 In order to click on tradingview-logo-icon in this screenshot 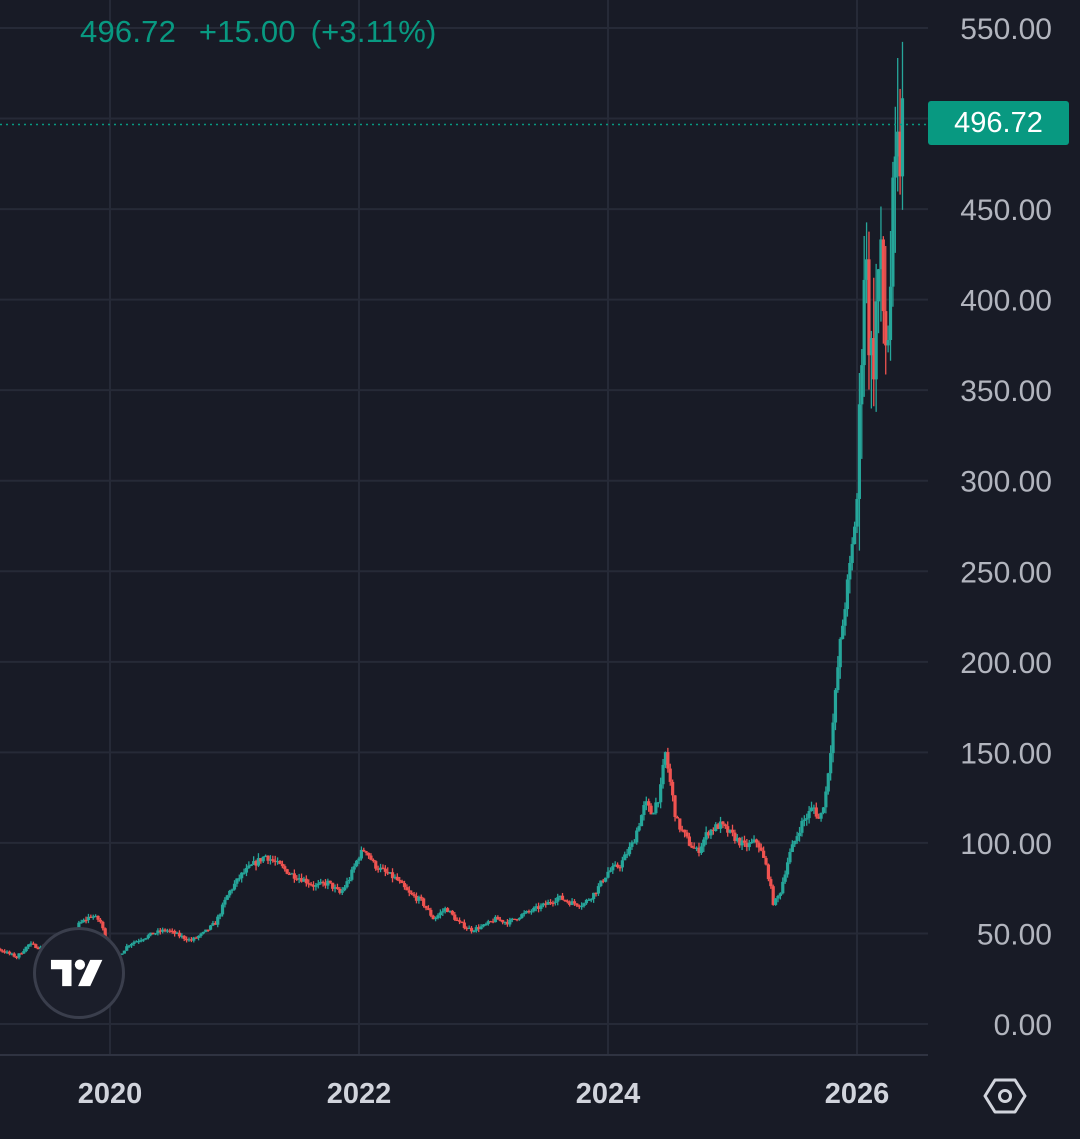, I will do `click(79, 973)`.